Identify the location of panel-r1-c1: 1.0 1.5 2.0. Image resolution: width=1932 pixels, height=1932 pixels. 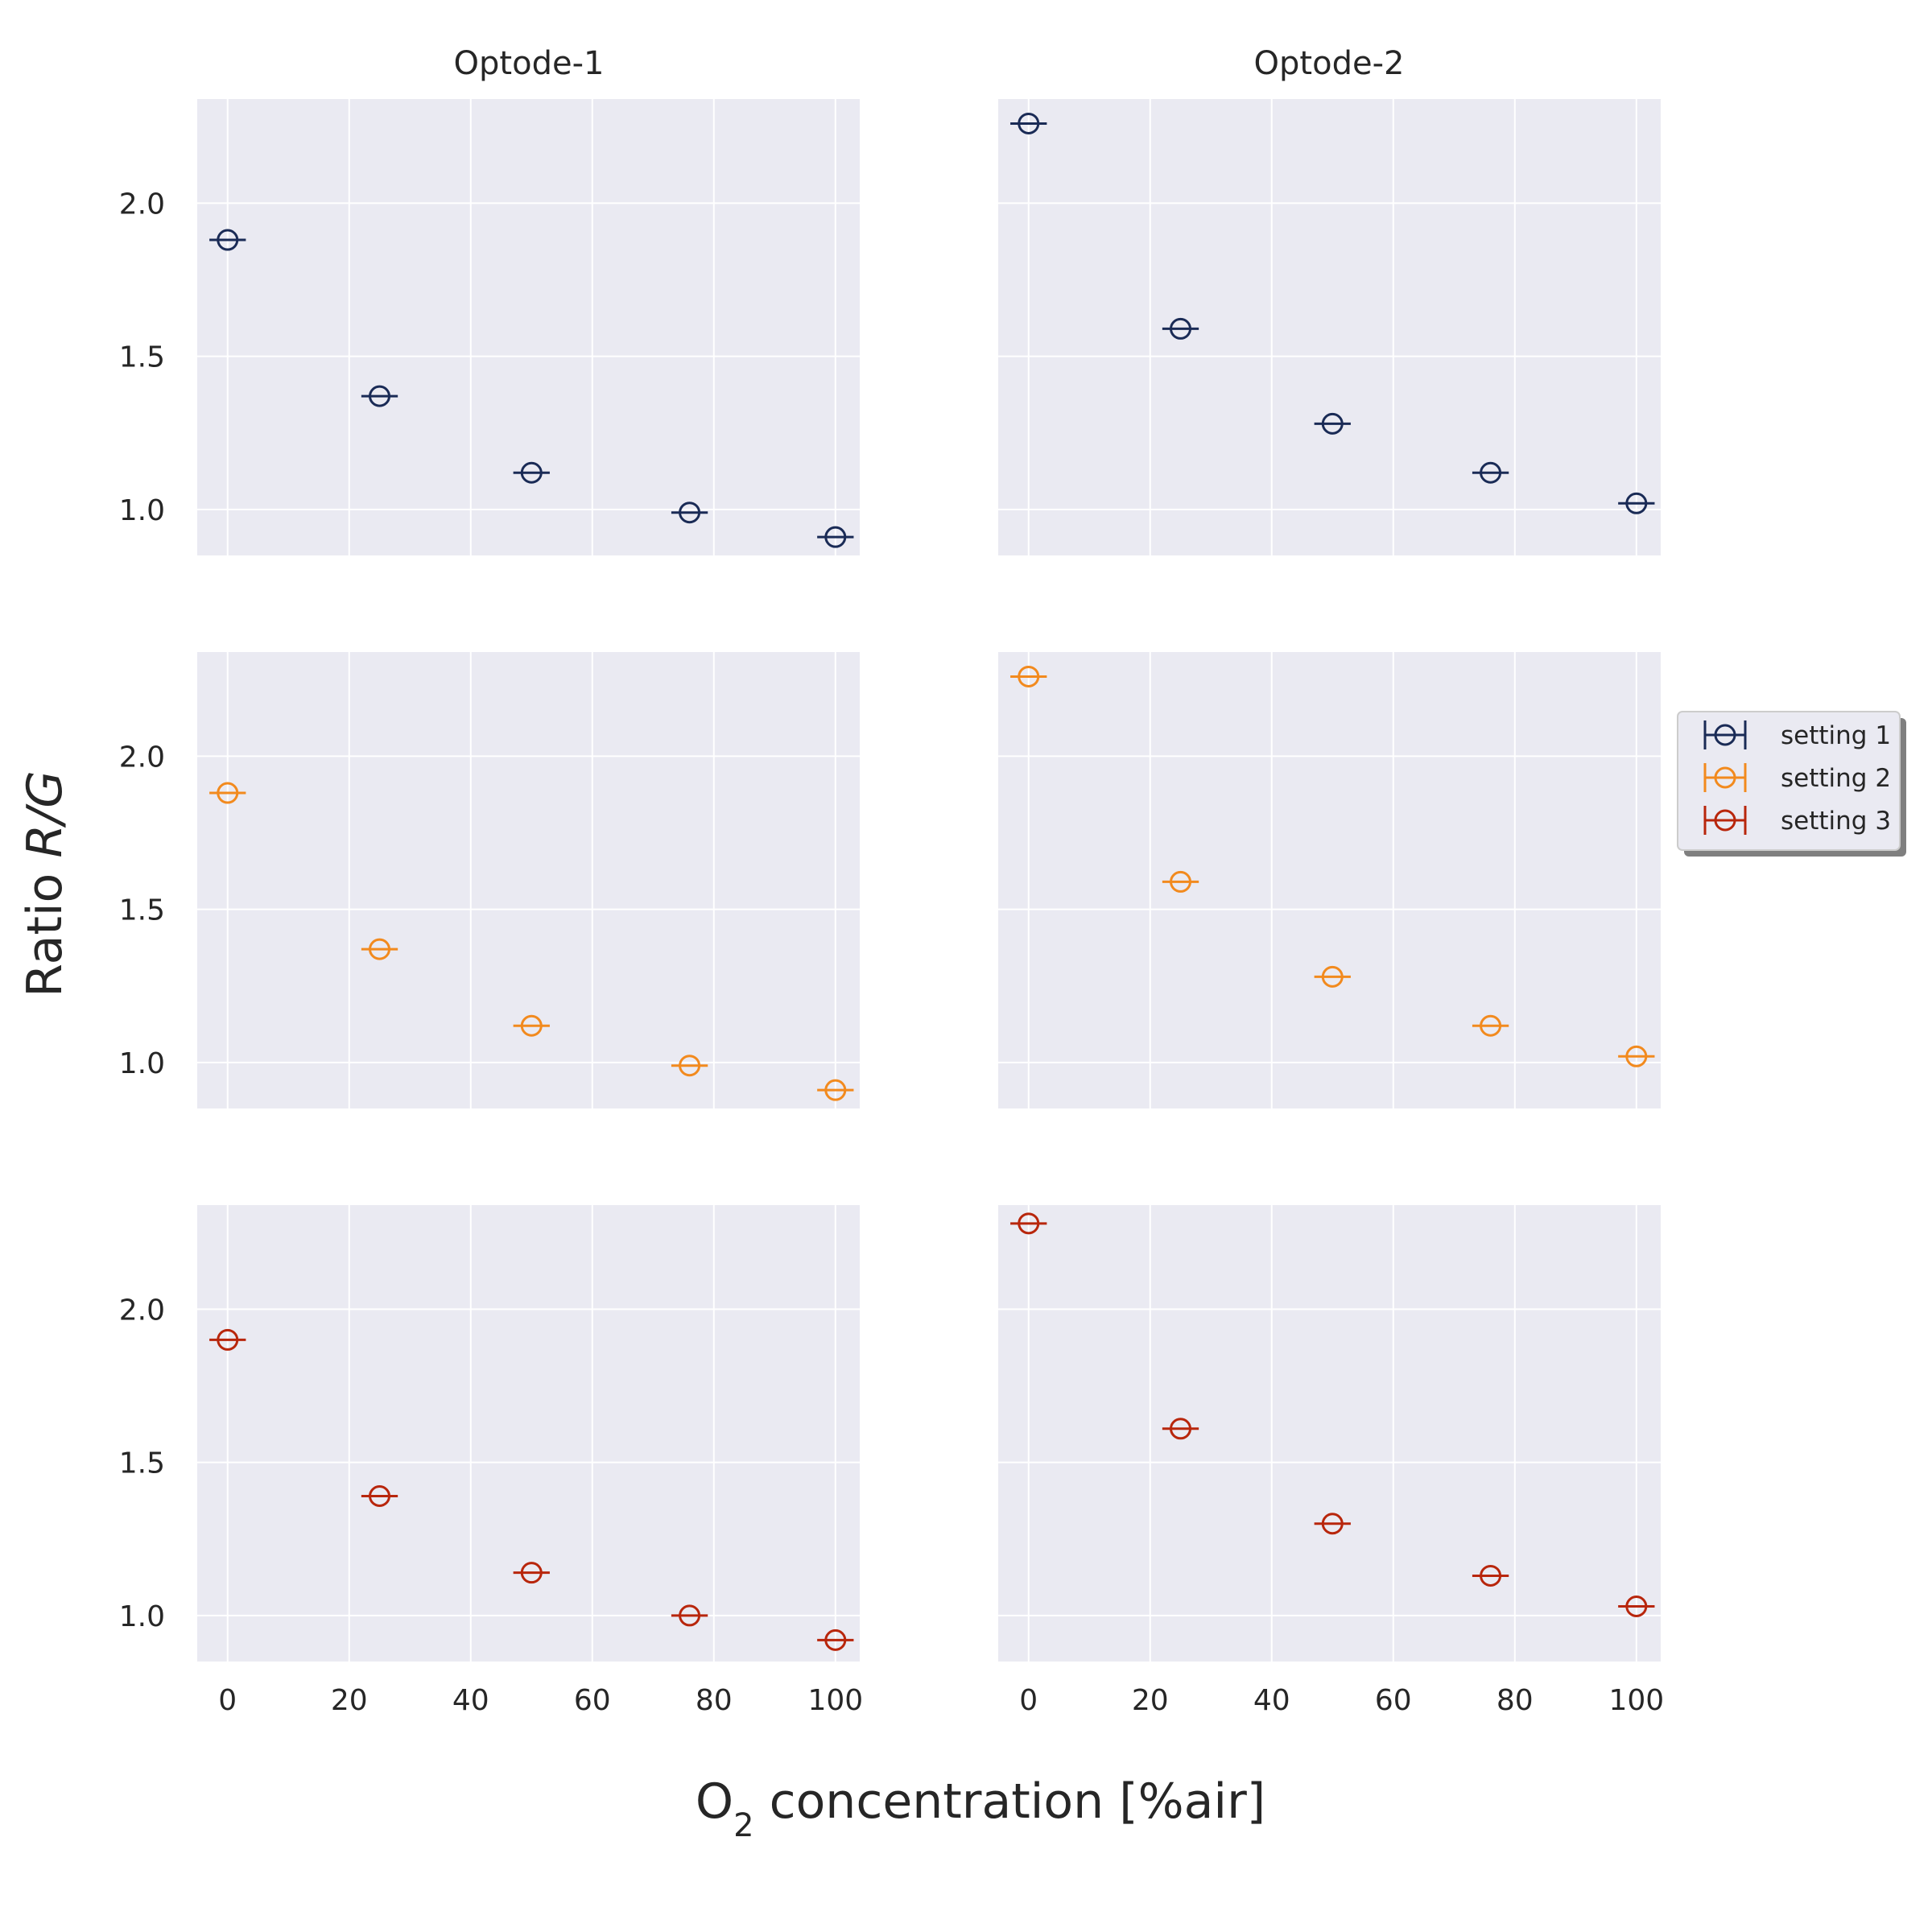
(489, 327).